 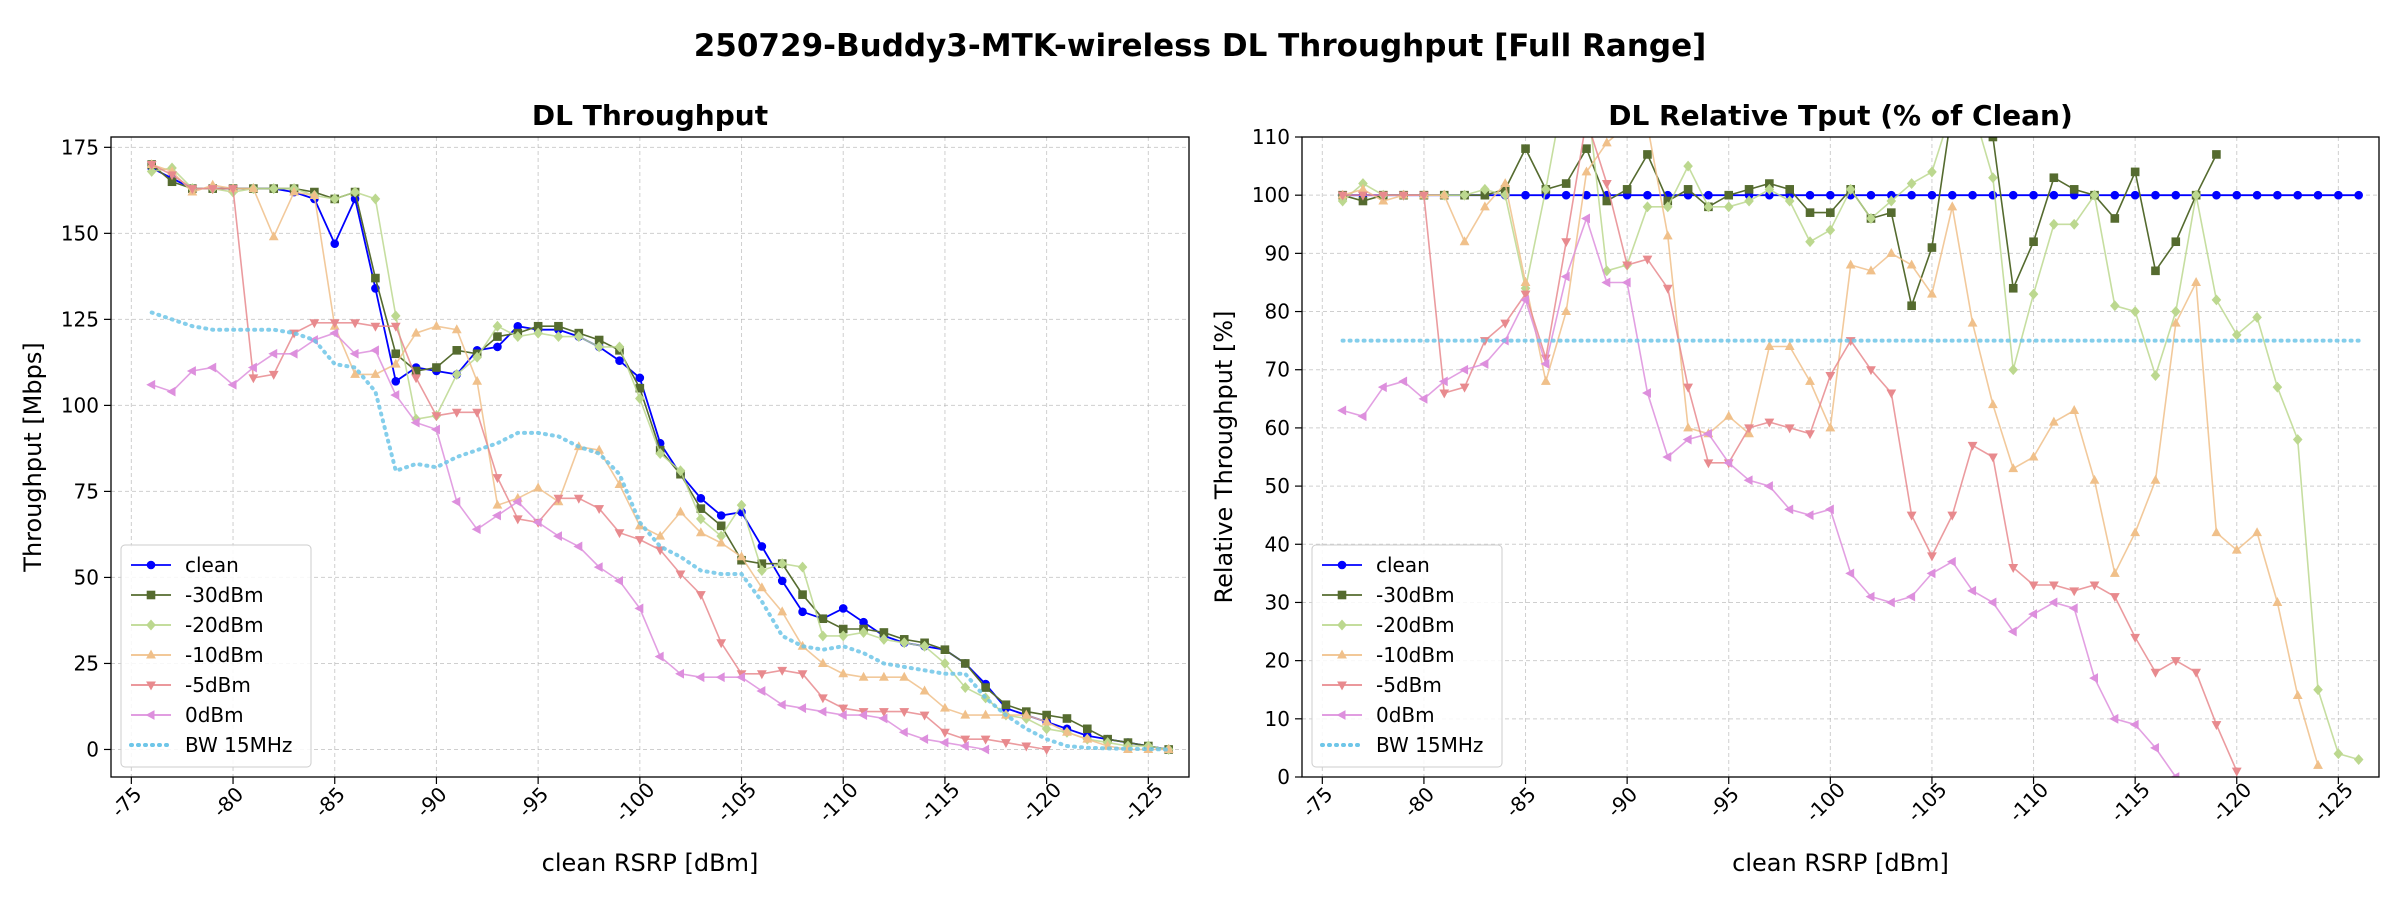 What do you see at coordinates (1376, 565) in the screenshot?
I see `legend-item-clean: clean` at bounding box center [1376, 565].